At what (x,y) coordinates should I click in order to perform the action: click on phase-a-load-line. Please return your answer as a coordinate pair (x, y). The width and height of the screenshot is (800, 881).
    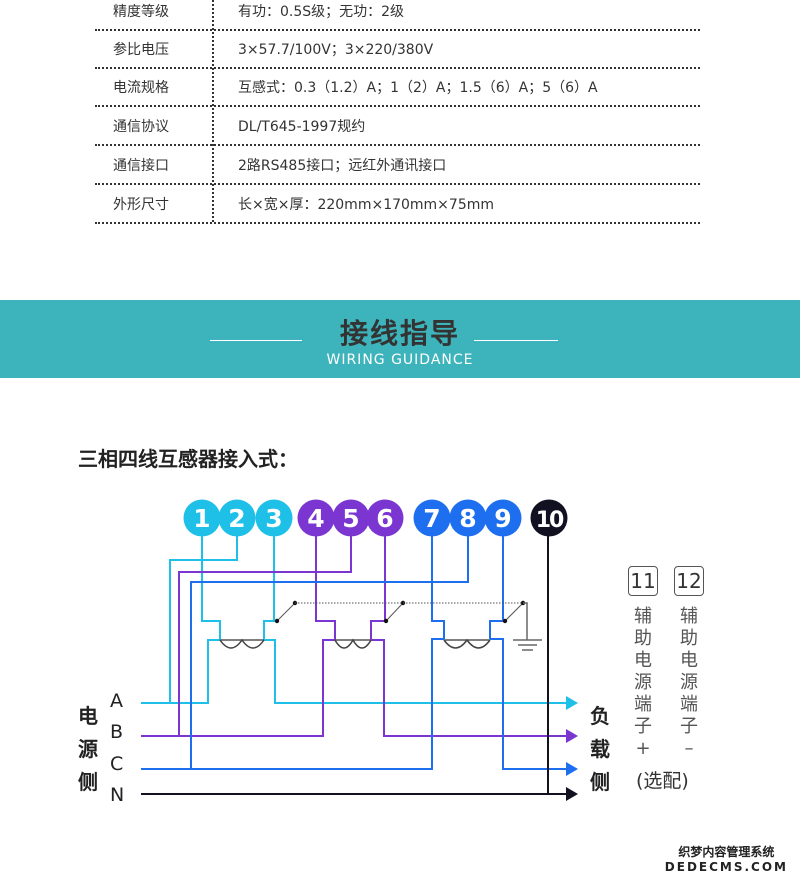
    Looking at the image, I should click on (417, 671).